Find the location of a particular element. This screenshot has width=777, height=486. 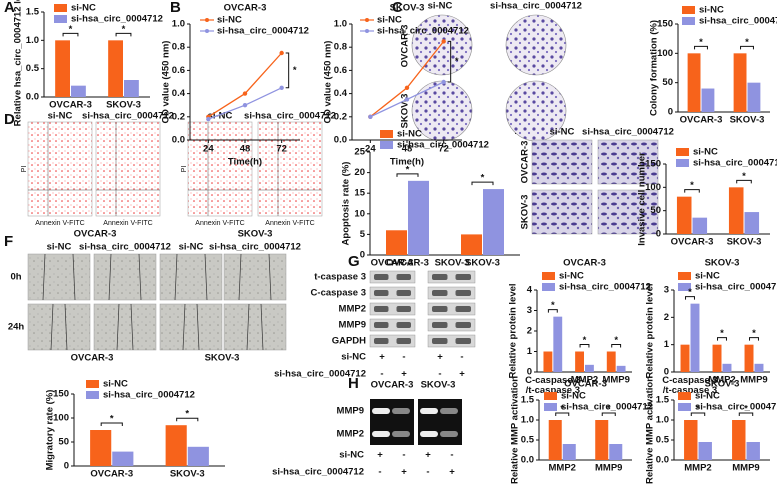

panel-label: F is located at coordinates (8, 241).